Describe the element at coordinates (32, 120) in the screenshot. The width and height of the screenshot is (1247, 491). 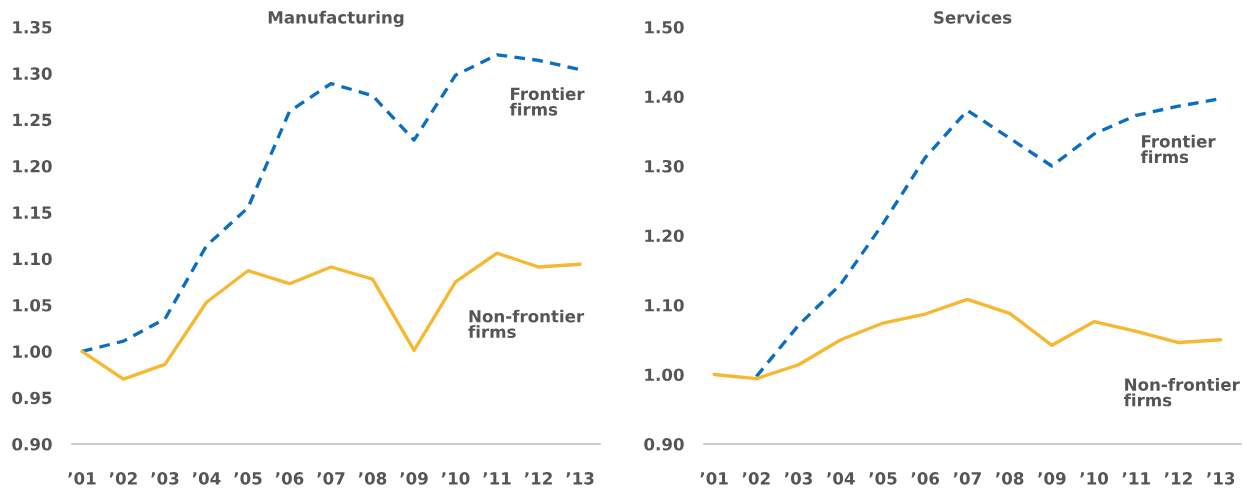
I see `y-tick-label: 1.25` at that location.